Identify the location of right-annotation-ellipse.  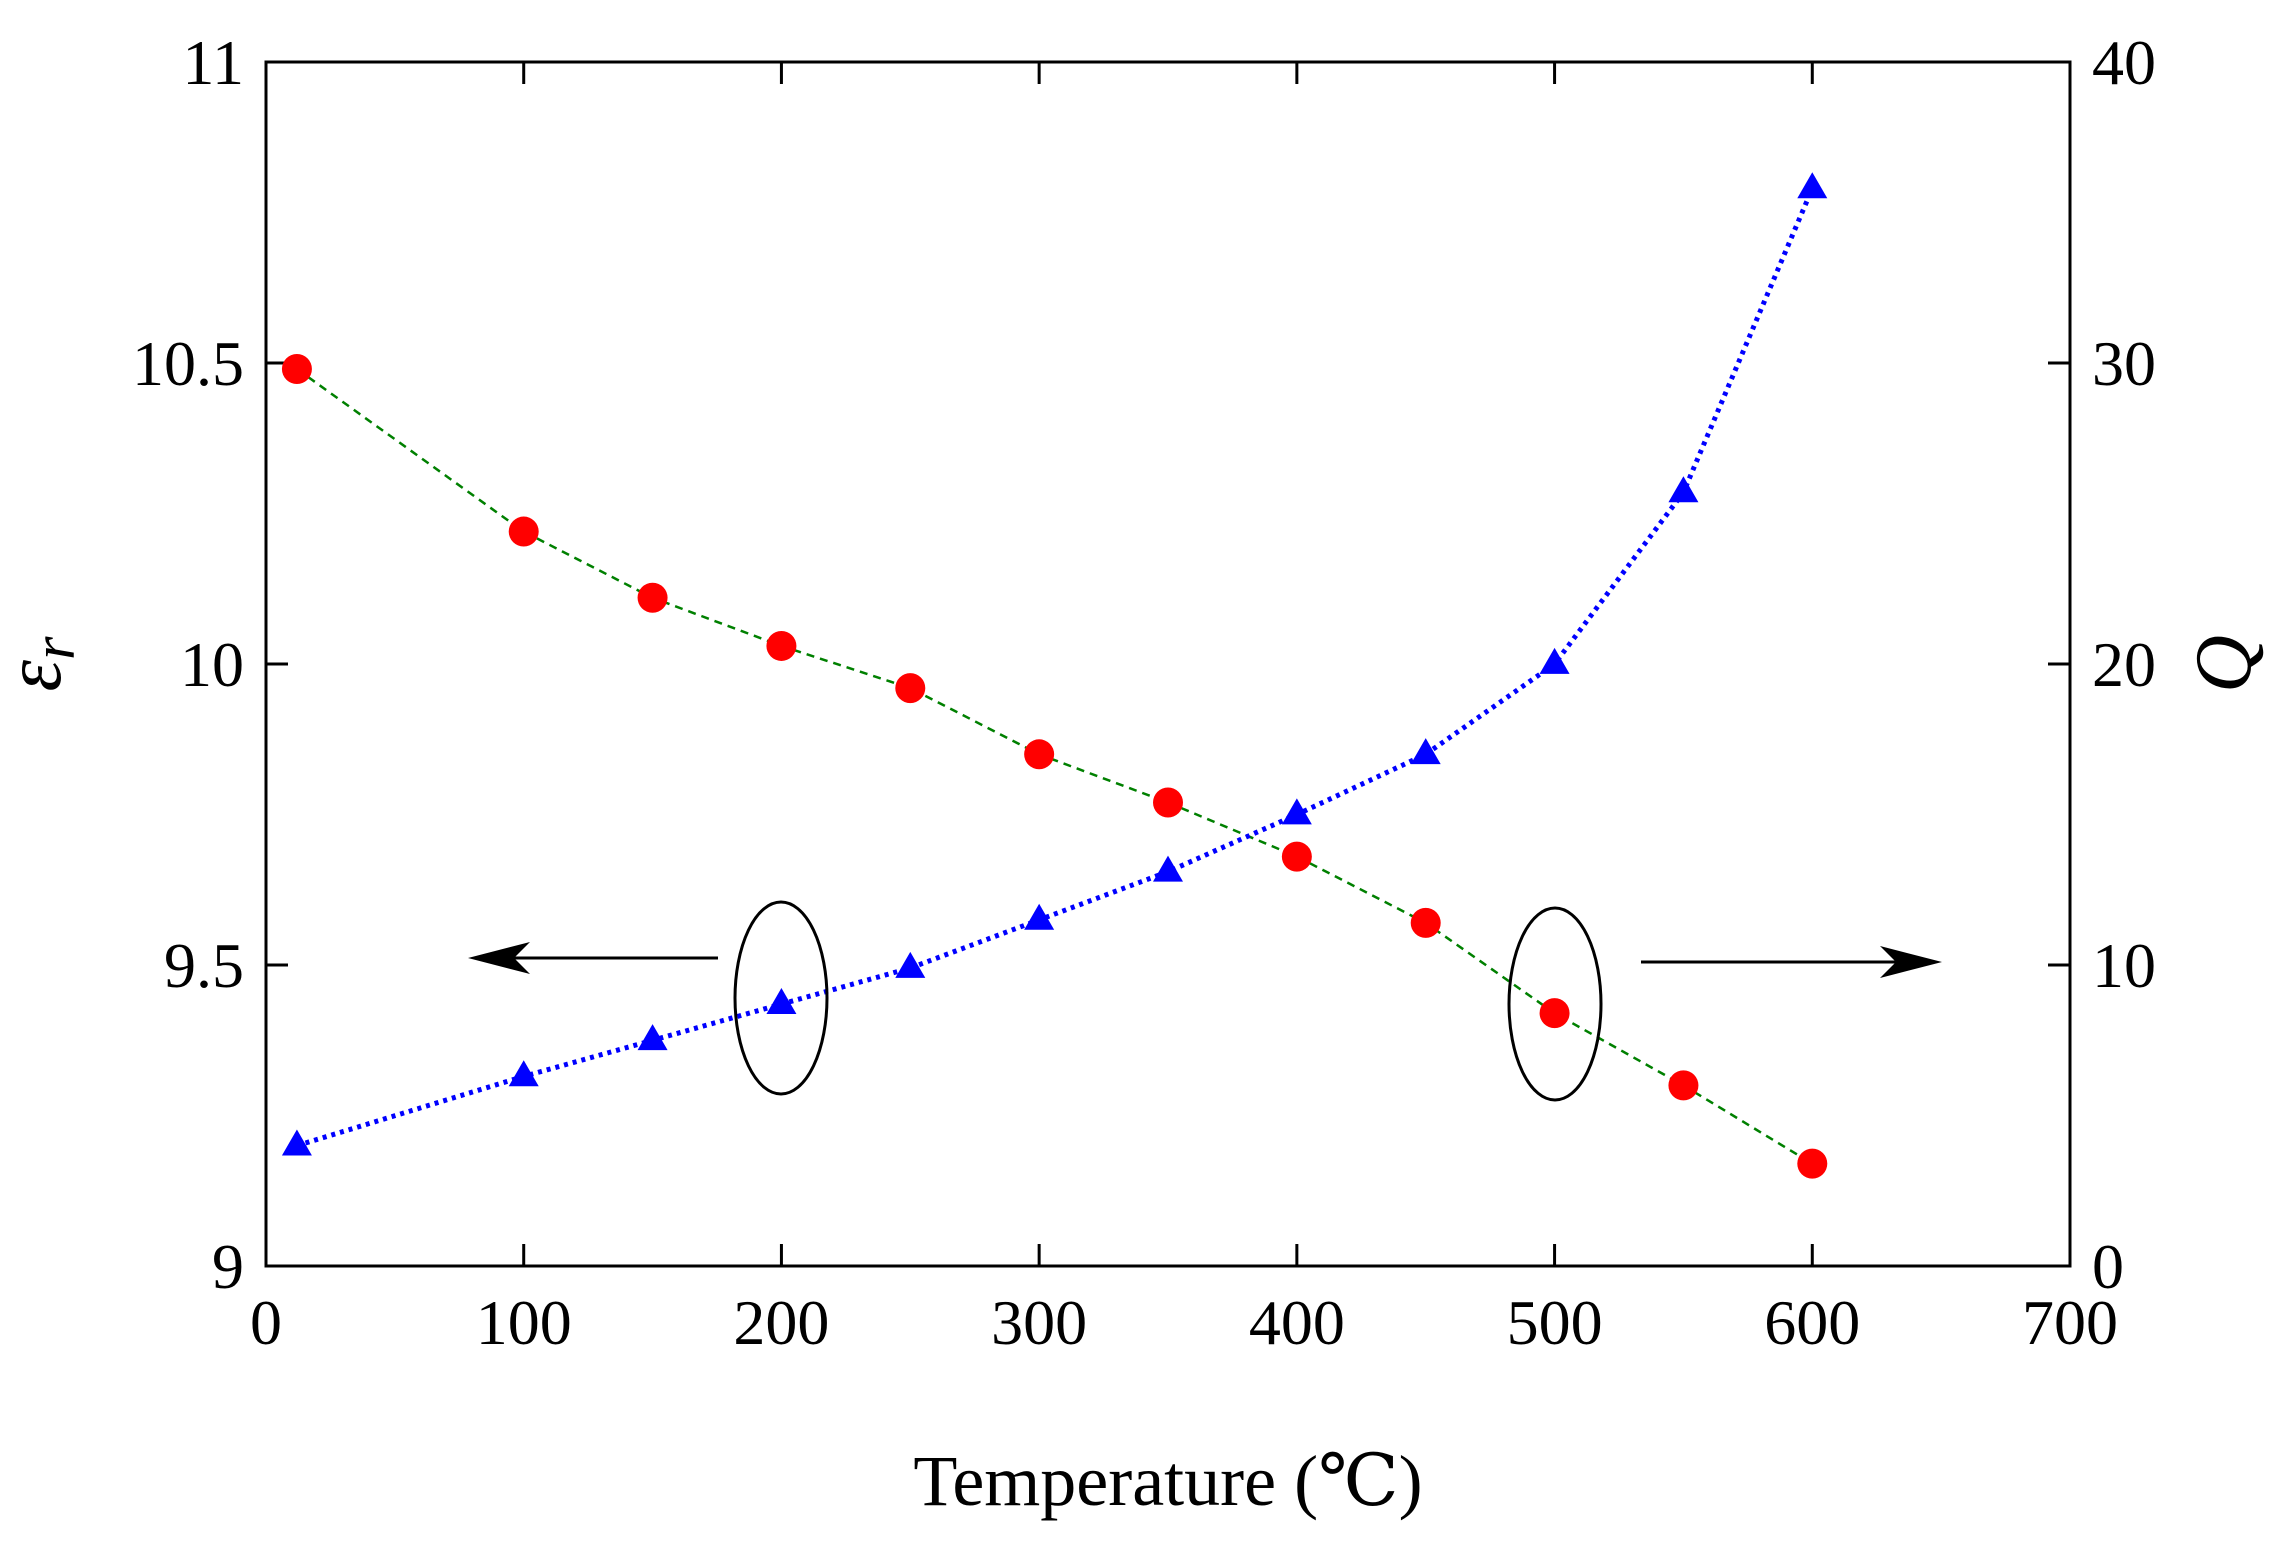
(1555, 1004).